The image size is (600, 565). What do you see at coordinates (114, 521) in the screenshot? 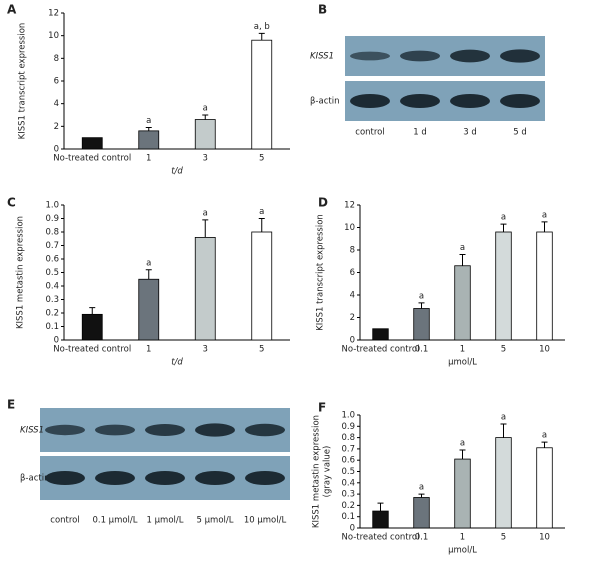
I see `lane-label: 0.1 μmol/L` at bounding box center [114, 521].